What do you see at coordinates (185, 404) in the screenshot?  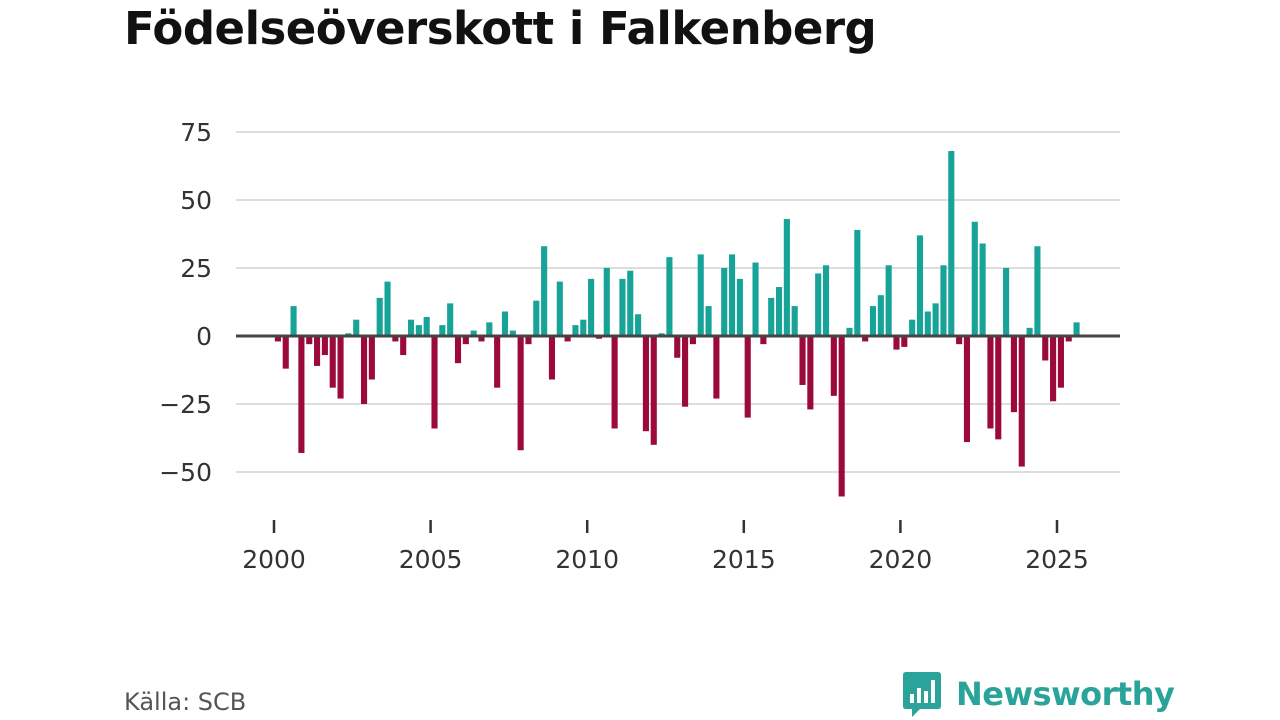 I see `y-tick-label: −25` at bounding box center [185, 404].